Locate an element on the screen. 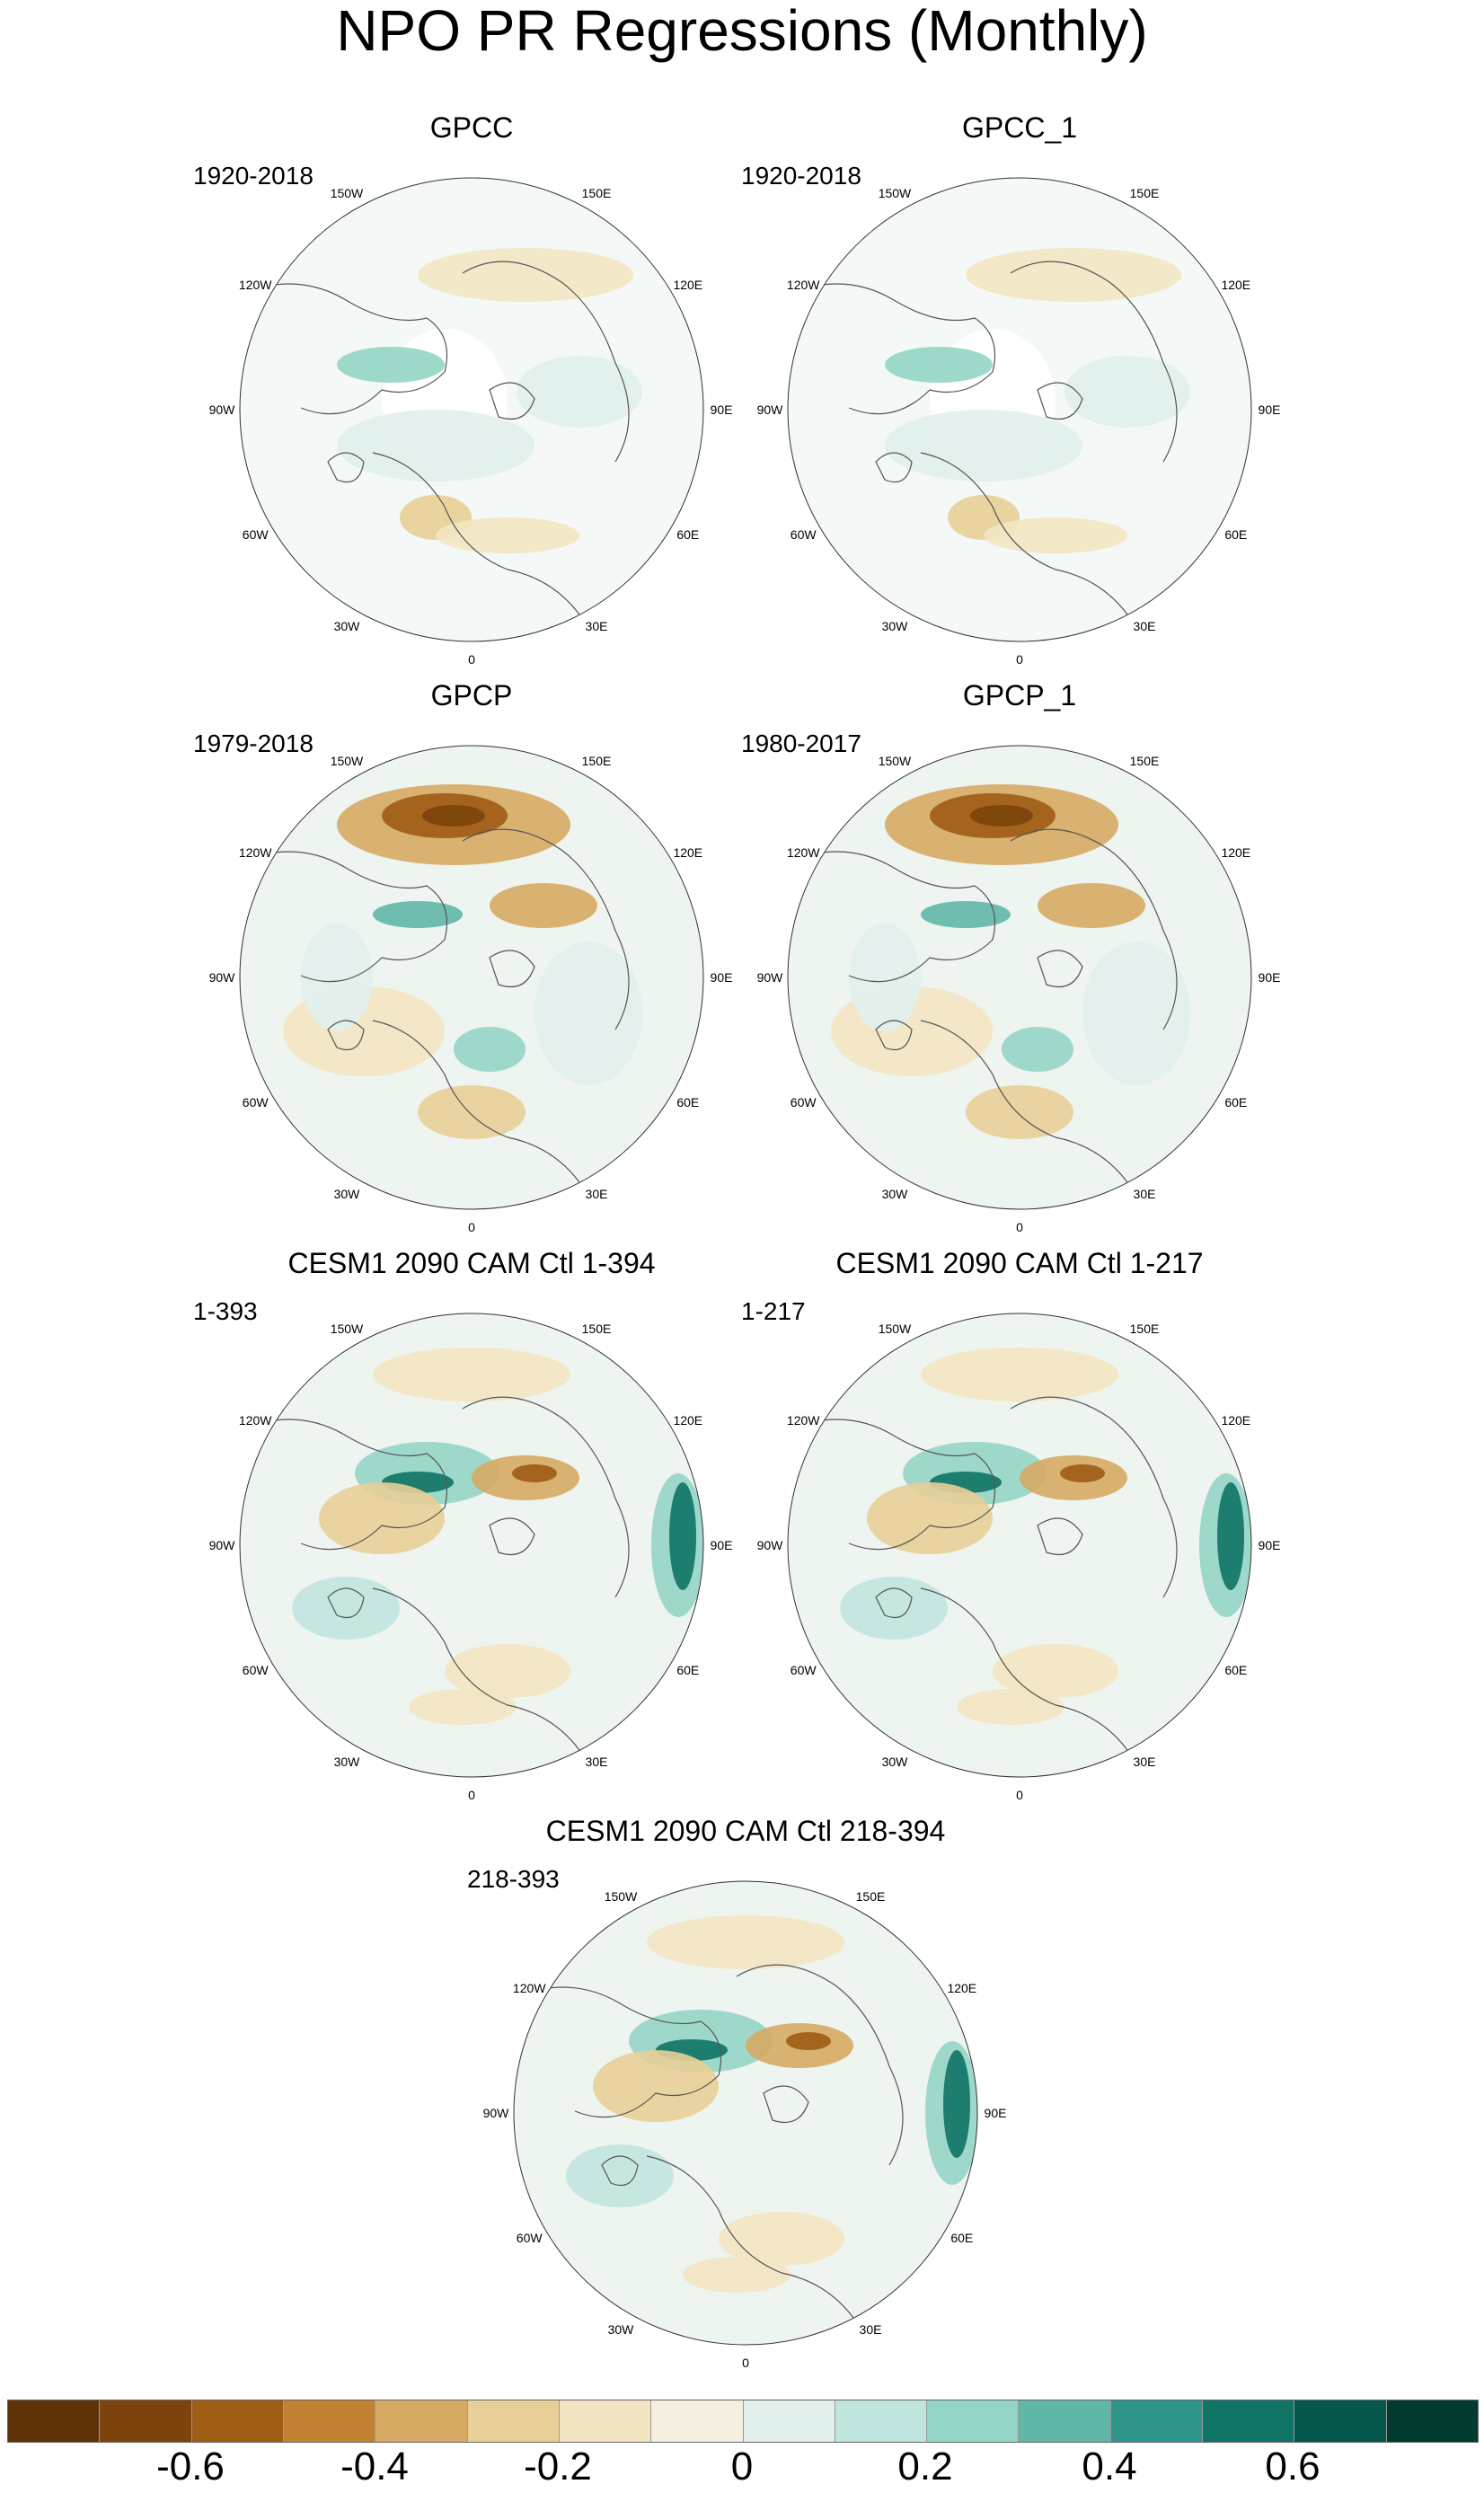  panel-period: 218-393 is located at coordinates (513, 1879).